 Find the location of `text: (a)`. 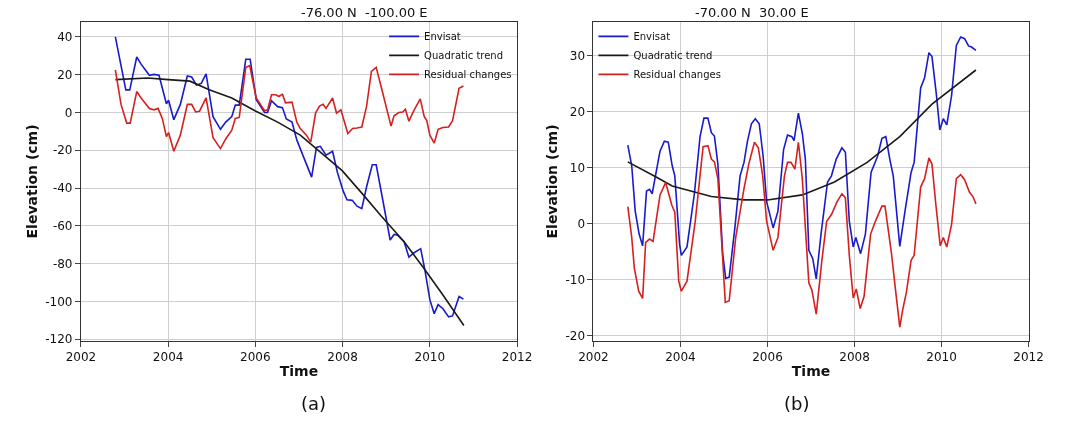

text: (a) is located at coordinates (314, 403).